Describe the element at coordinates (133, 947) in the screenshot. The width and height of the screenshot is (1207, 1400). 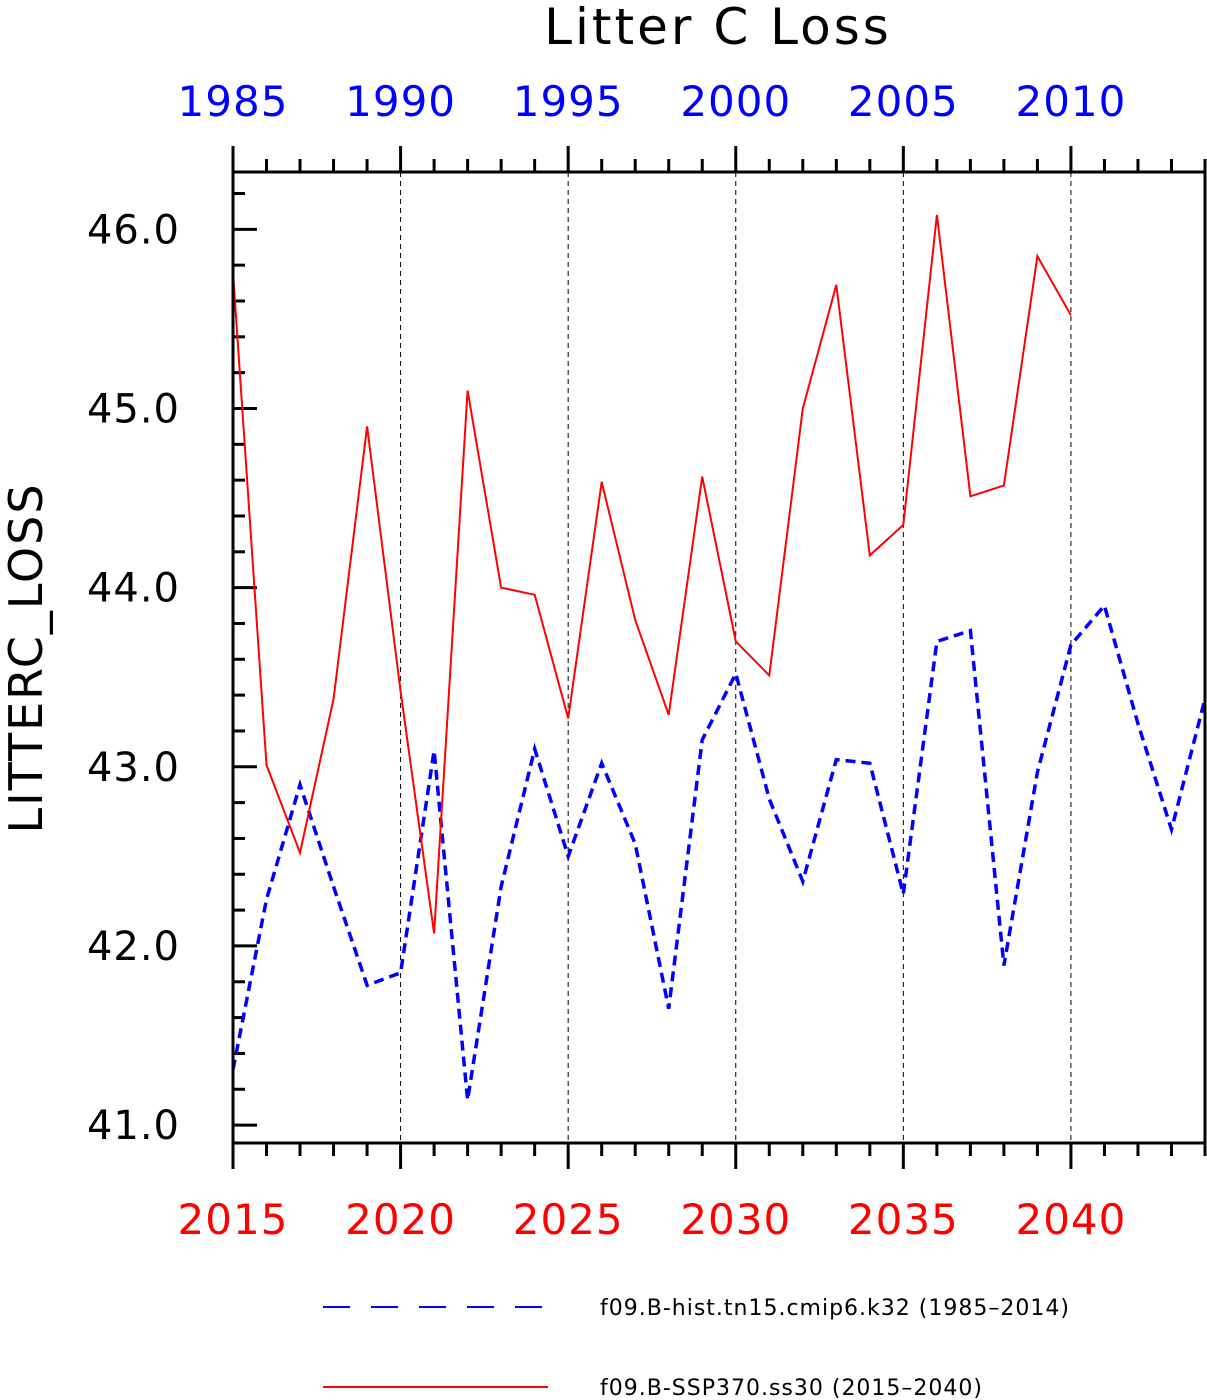
I see `y-tick-label-42.0: 42.0` at that location.